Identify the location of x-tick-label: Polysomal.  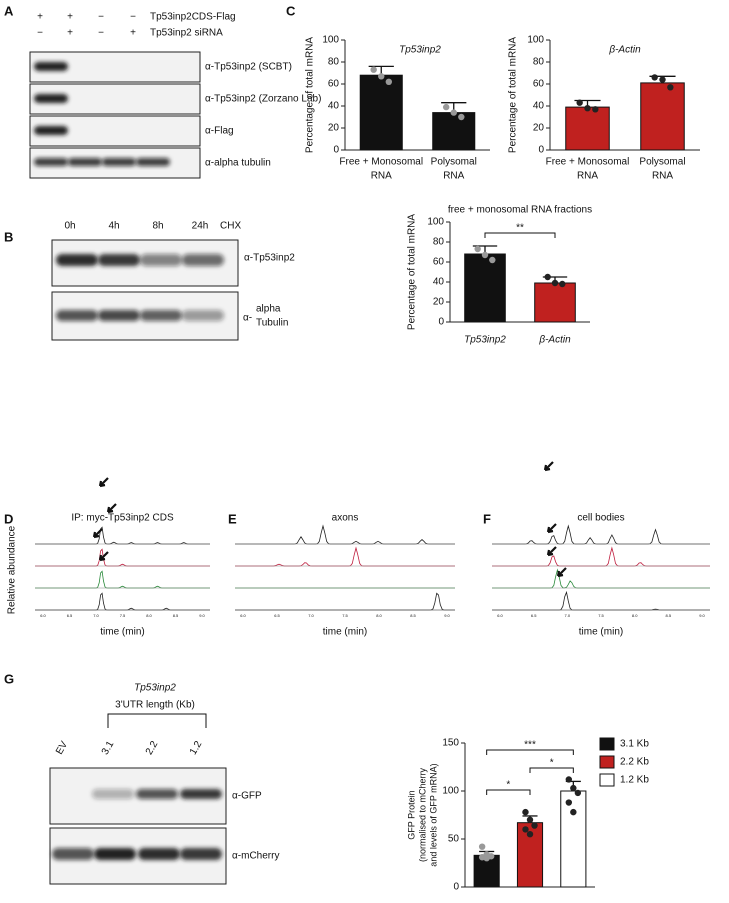
(662, 162).